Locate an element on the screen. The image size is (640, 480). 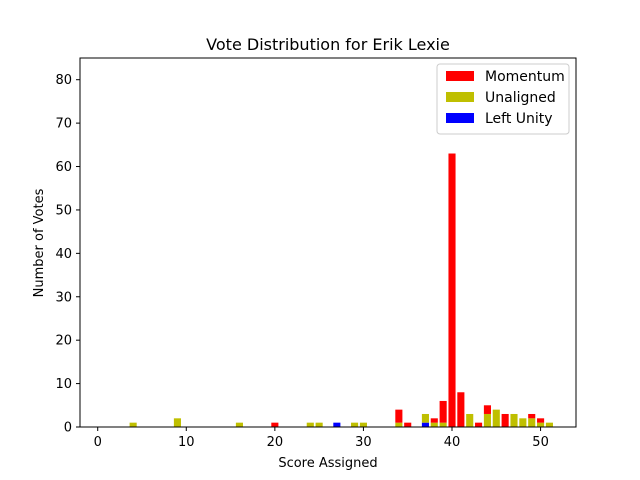
x-tick-label: 40 is located at coordinates (452, 442).